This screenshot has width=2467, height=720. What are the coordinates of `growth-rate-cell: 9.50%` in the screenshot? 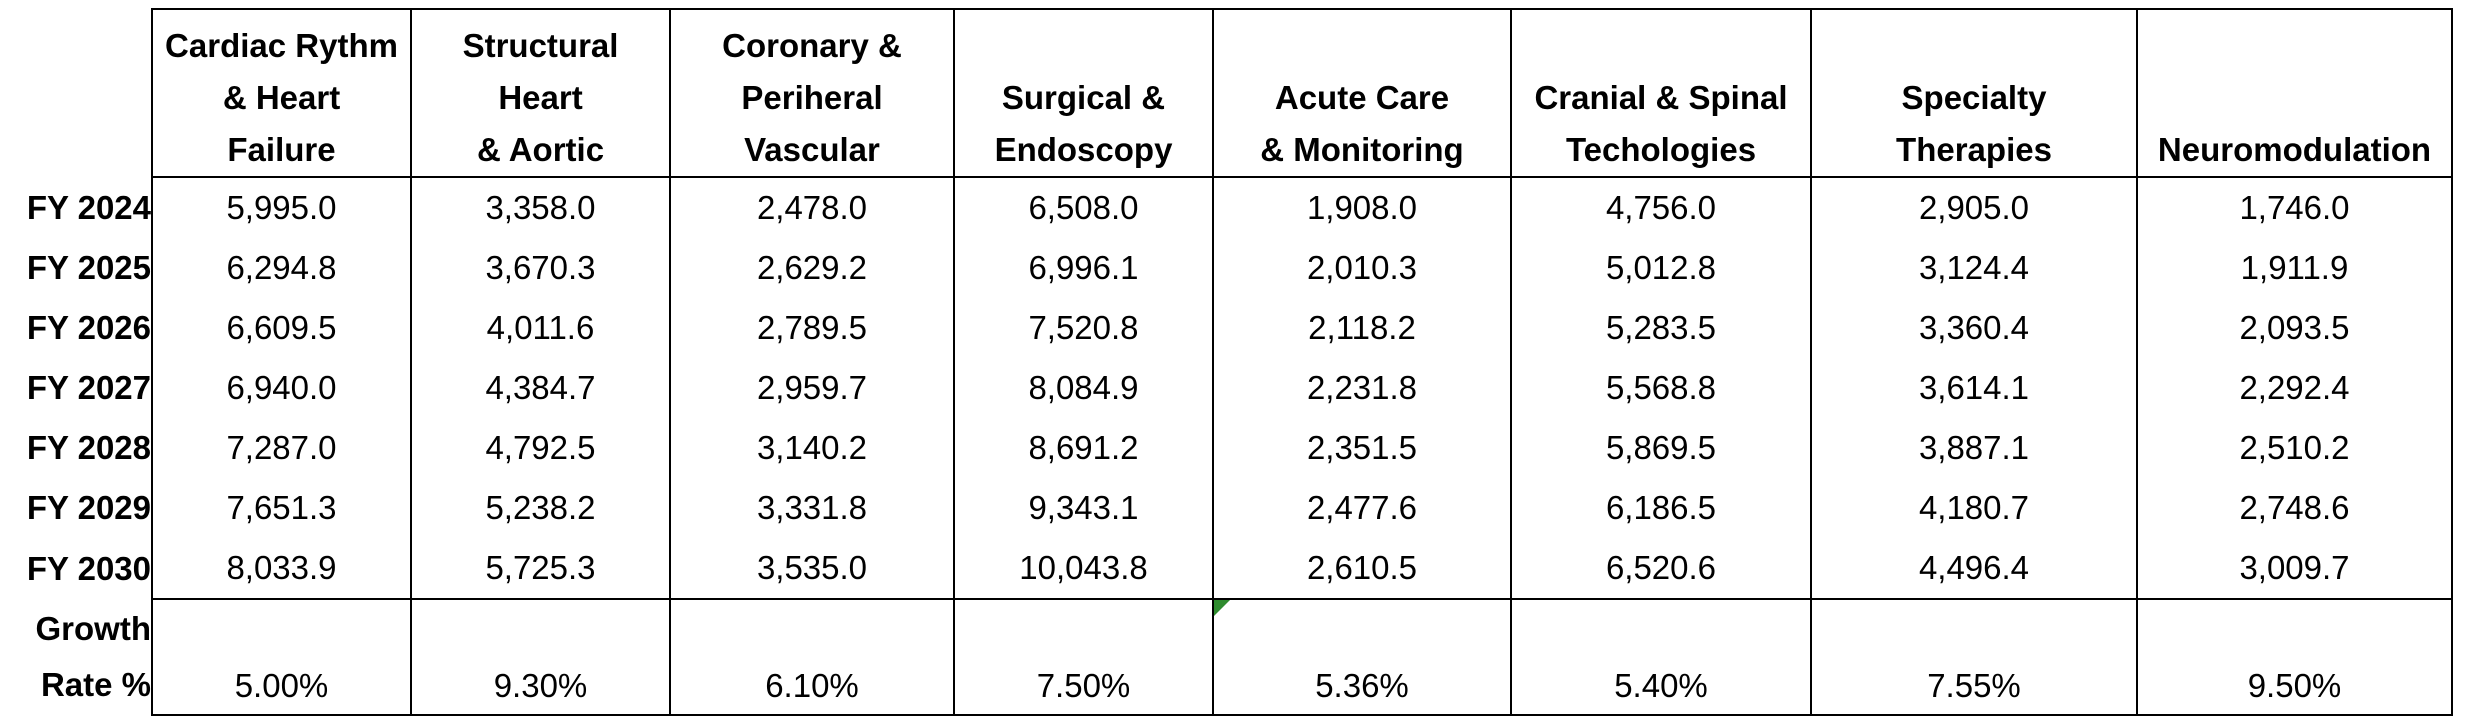 It's located at (2294, 657).